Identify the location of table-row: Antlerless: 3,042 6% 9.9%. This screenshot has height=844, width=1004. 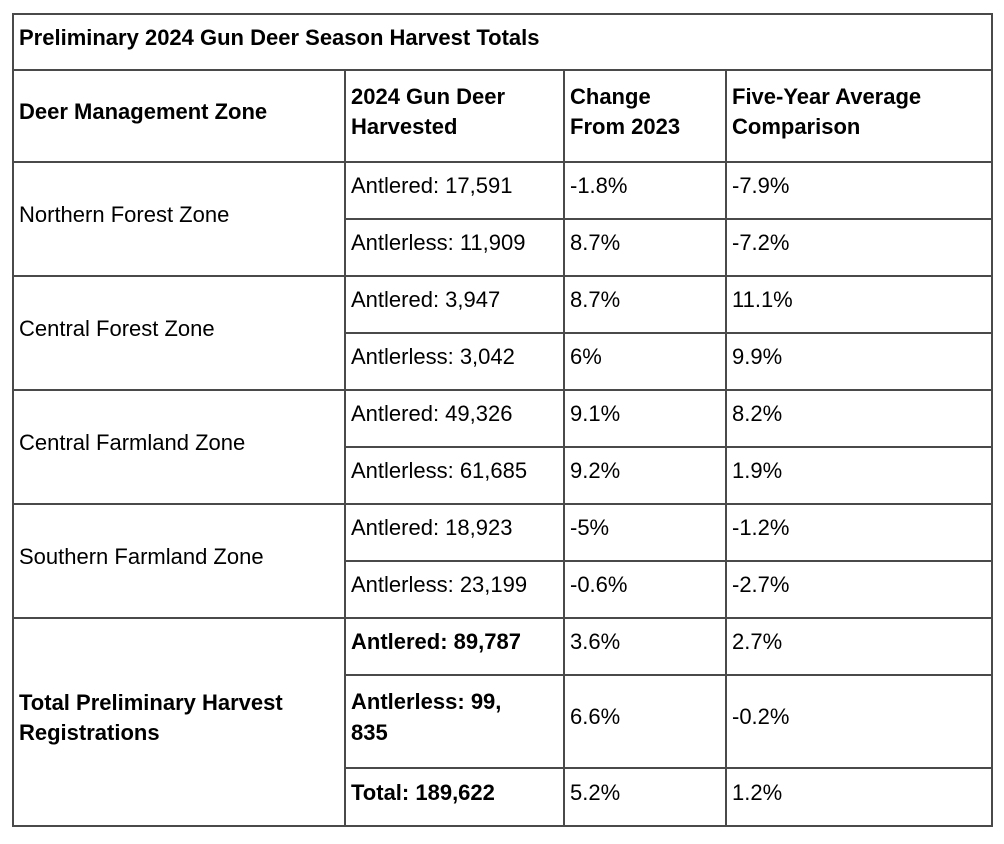
(503, 361).